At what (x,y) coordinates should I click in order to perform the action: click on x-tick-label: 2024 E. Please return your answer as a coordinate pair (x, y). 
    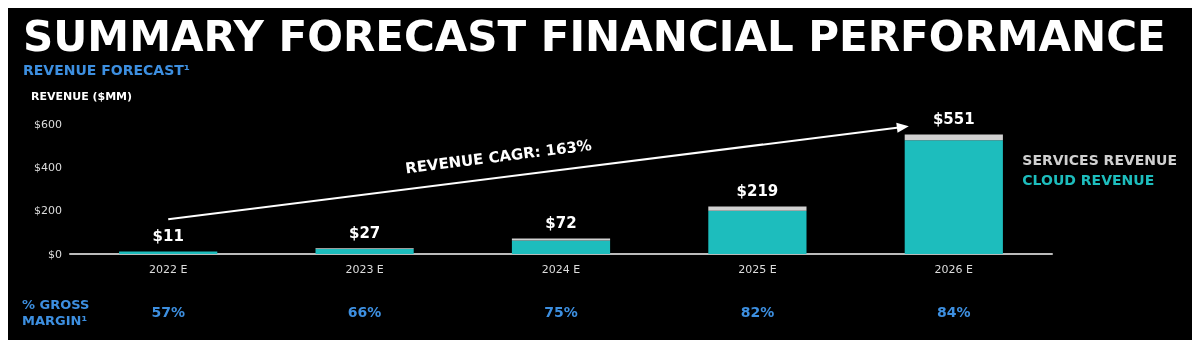
    Looking at the image, I should click on (561, 269).